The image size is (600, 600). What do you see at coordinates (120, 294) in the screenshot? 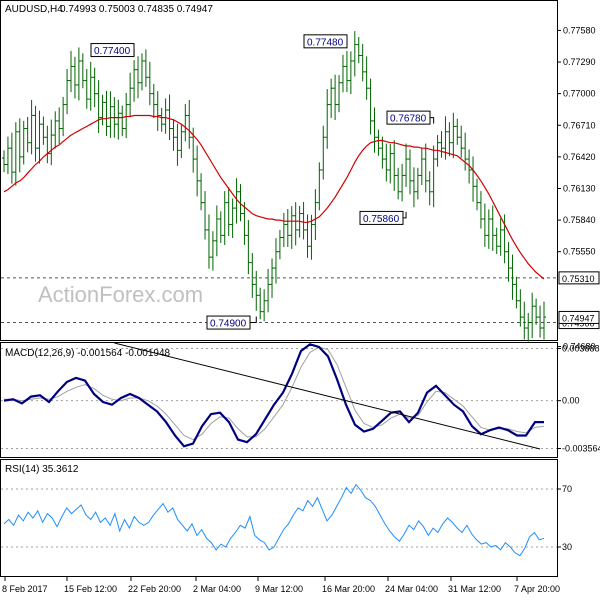
I see `watermark: ActionForex.com` at bounding box center [120, 294].